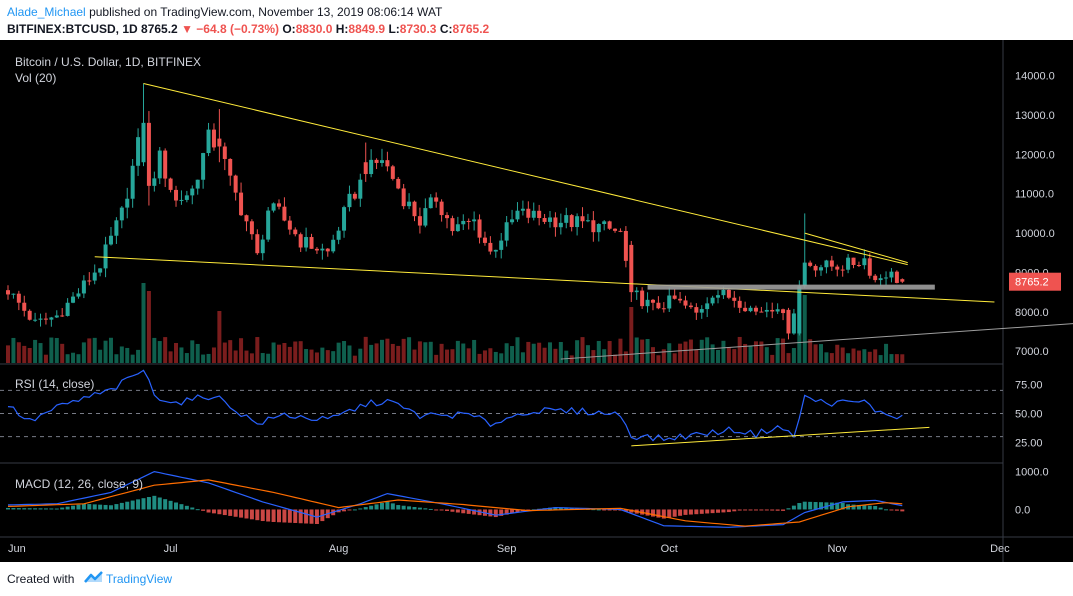 Image resolution: width=1073 pixels, height=596 pixels. What do you see at coordinates (46, 12) in the screenshot?
I see `author-link: Alade_Michael` at bounding box center [46, 12].